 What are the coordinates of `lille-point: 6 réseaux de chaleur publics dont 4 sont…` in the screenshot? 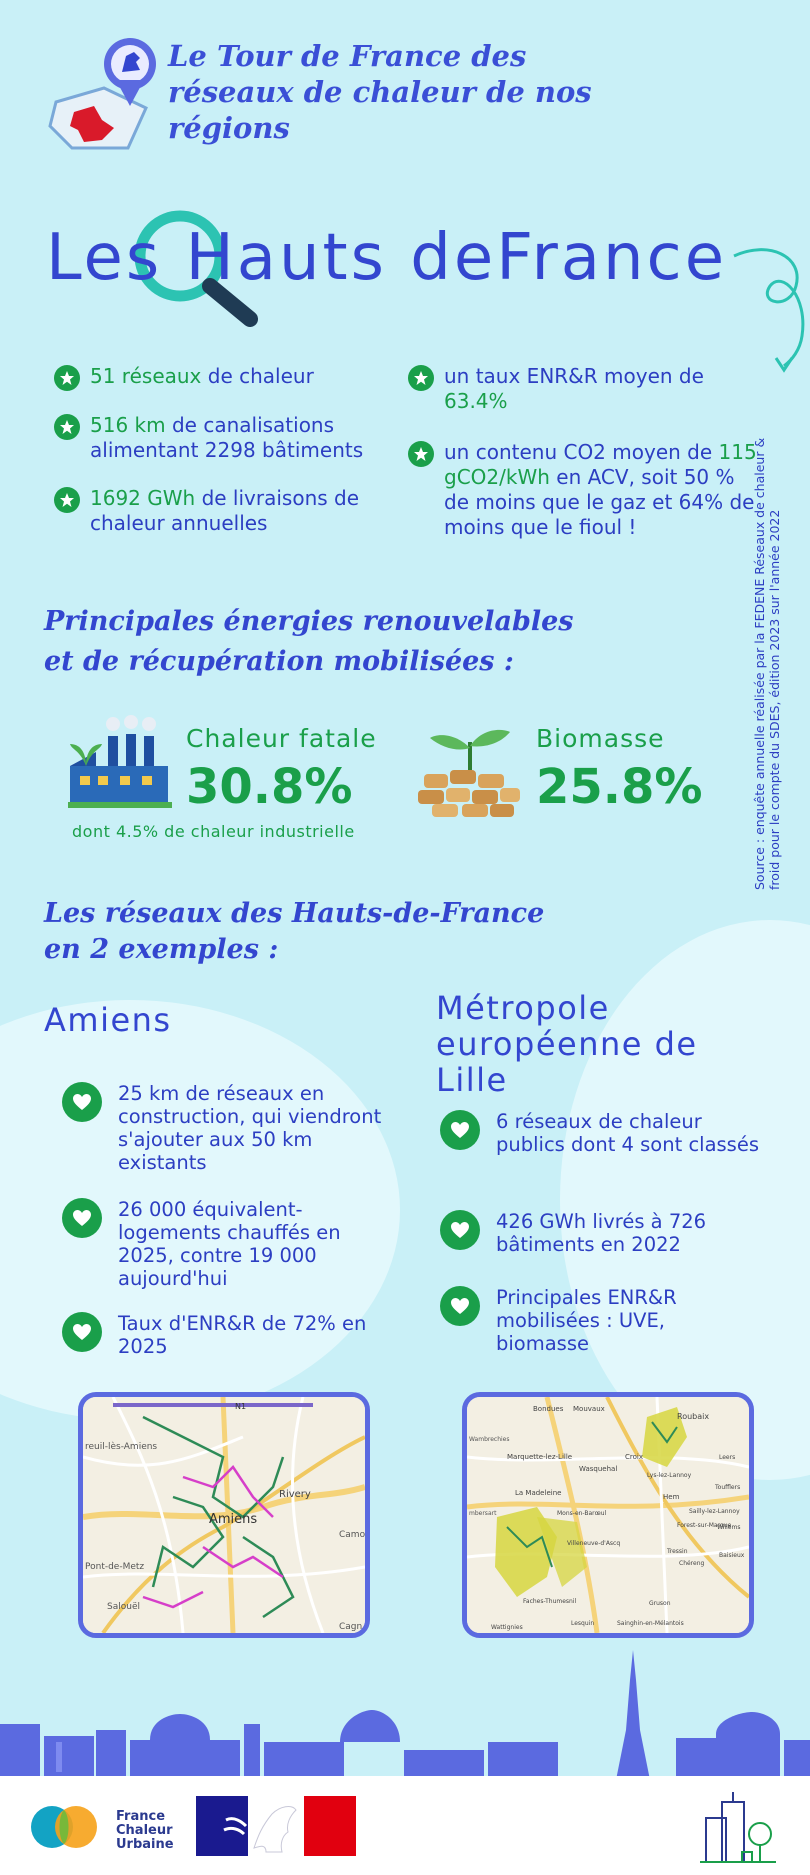 It's located at (600, 1133).